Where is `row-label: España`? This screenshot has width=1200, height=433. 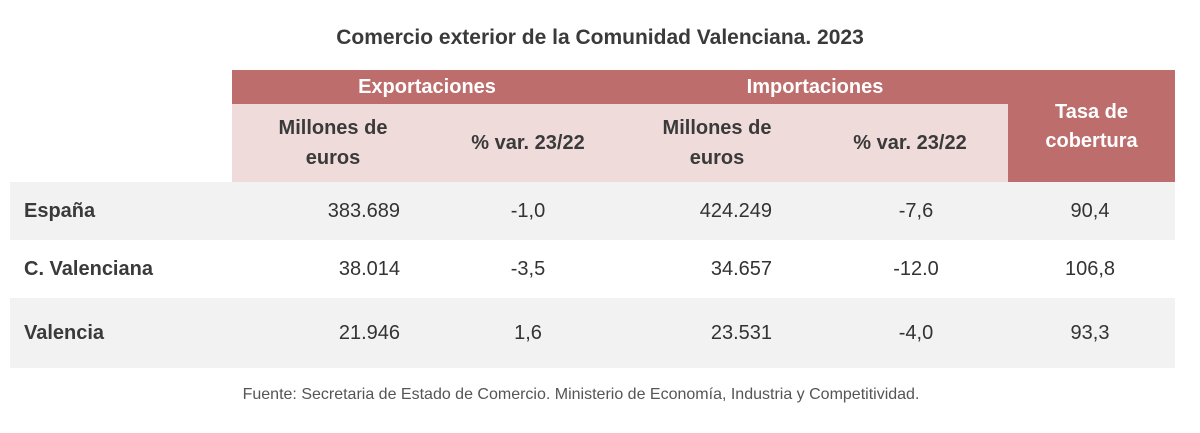 row-label: España is located at coordinates (60, 210).